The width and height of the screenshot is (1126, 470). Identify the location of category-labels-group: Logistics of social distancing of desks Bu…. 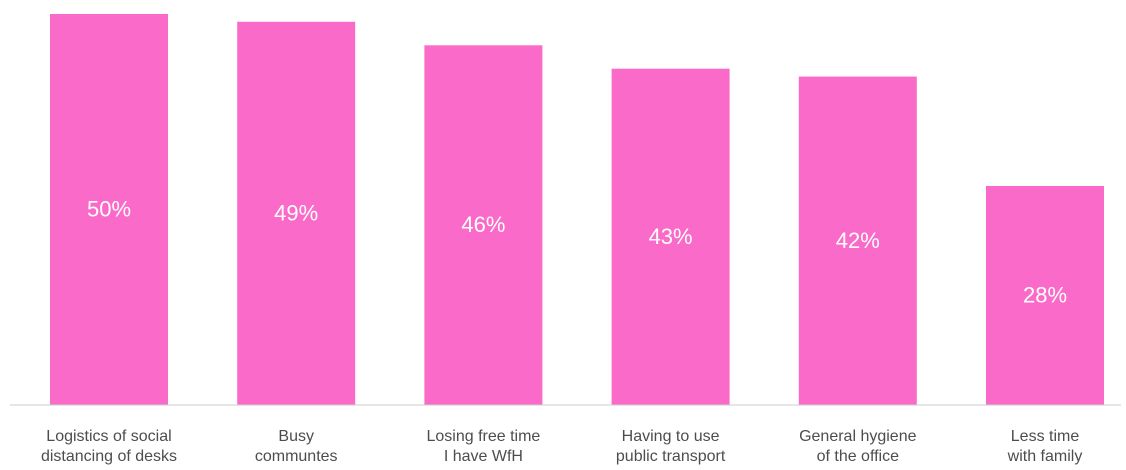
(561, 446).